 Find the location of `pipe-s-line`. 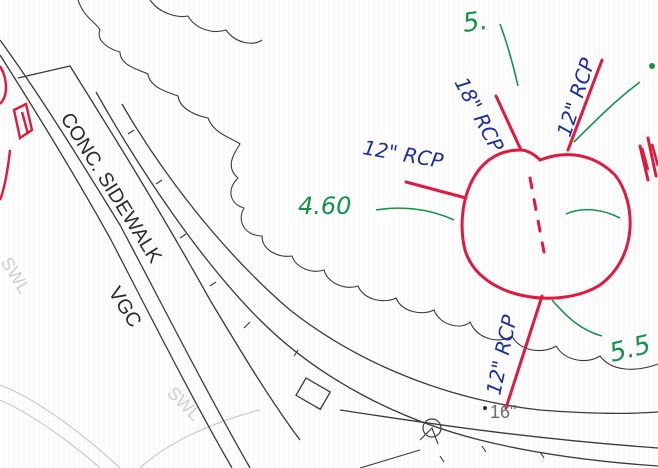

pipe-s-line is located at coordinates (524, 352).